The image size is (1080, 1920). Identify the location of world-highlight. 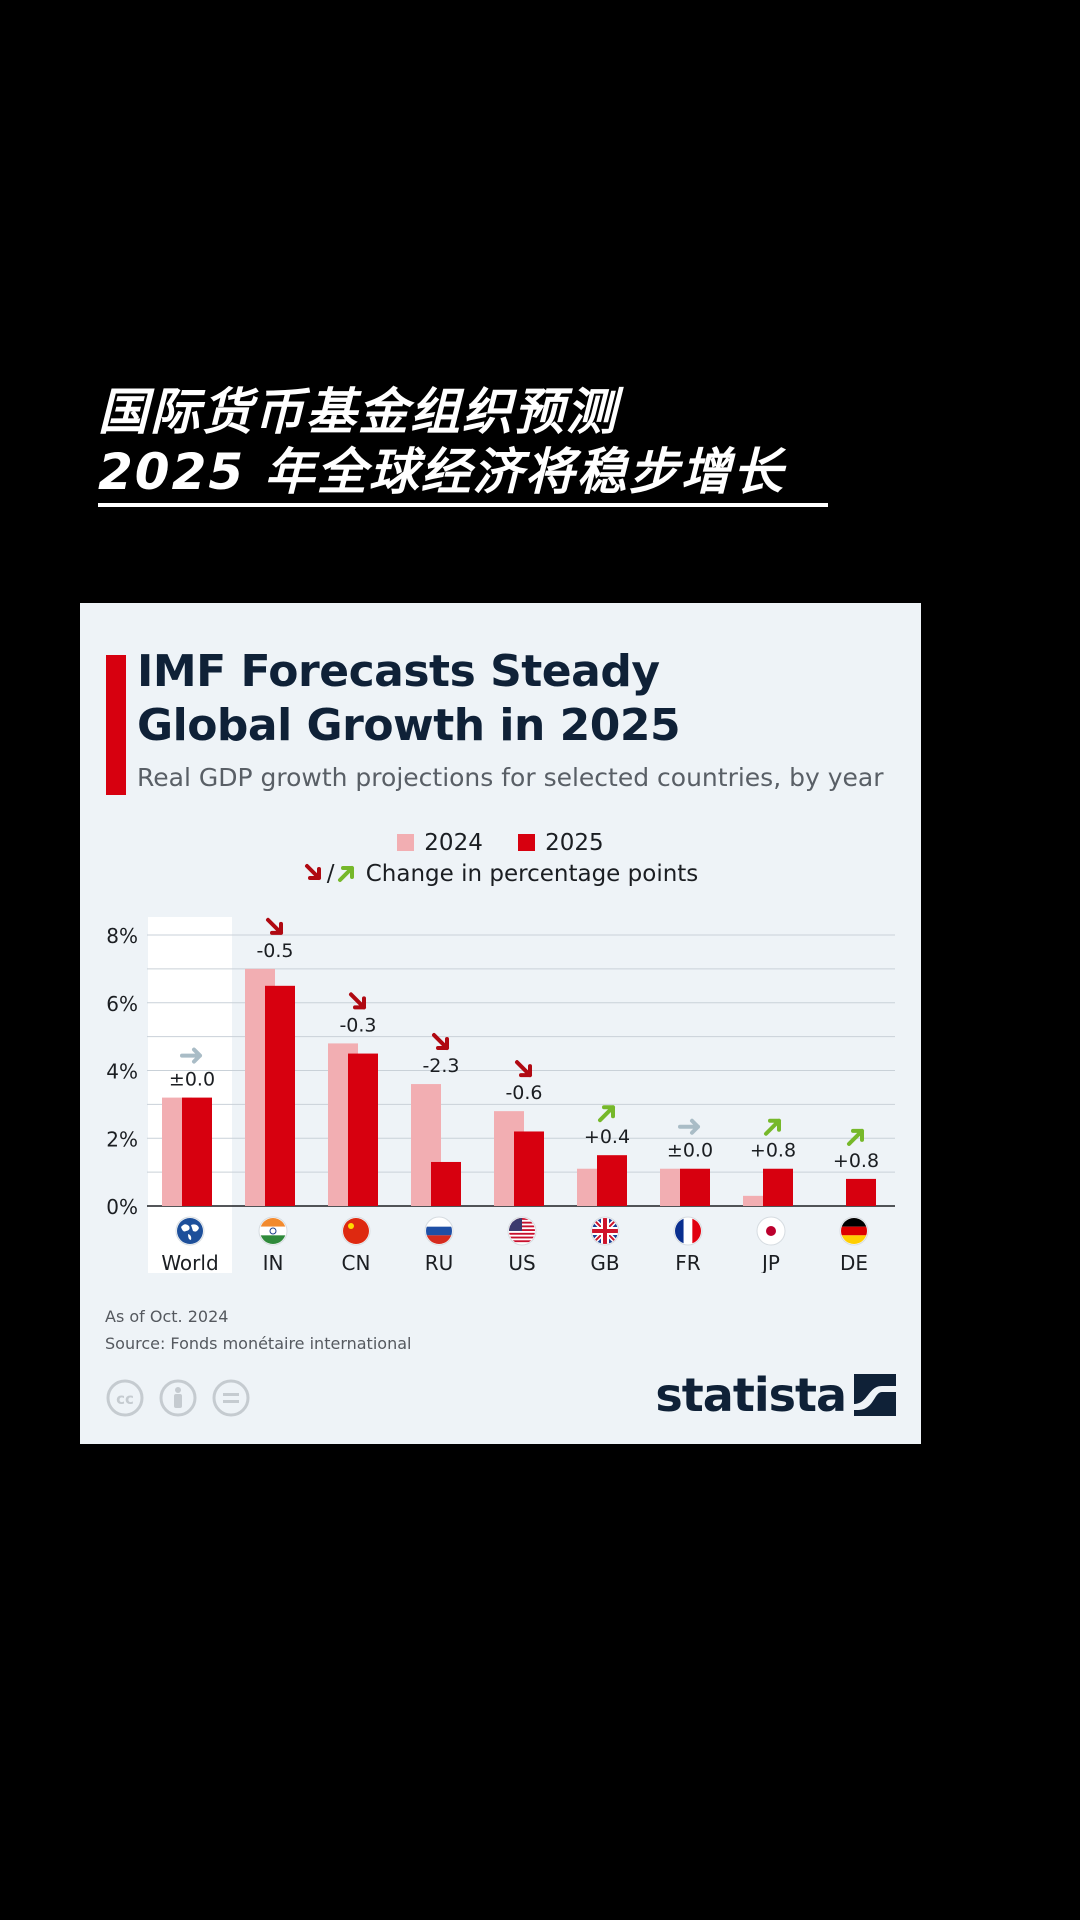
(190, 1095).